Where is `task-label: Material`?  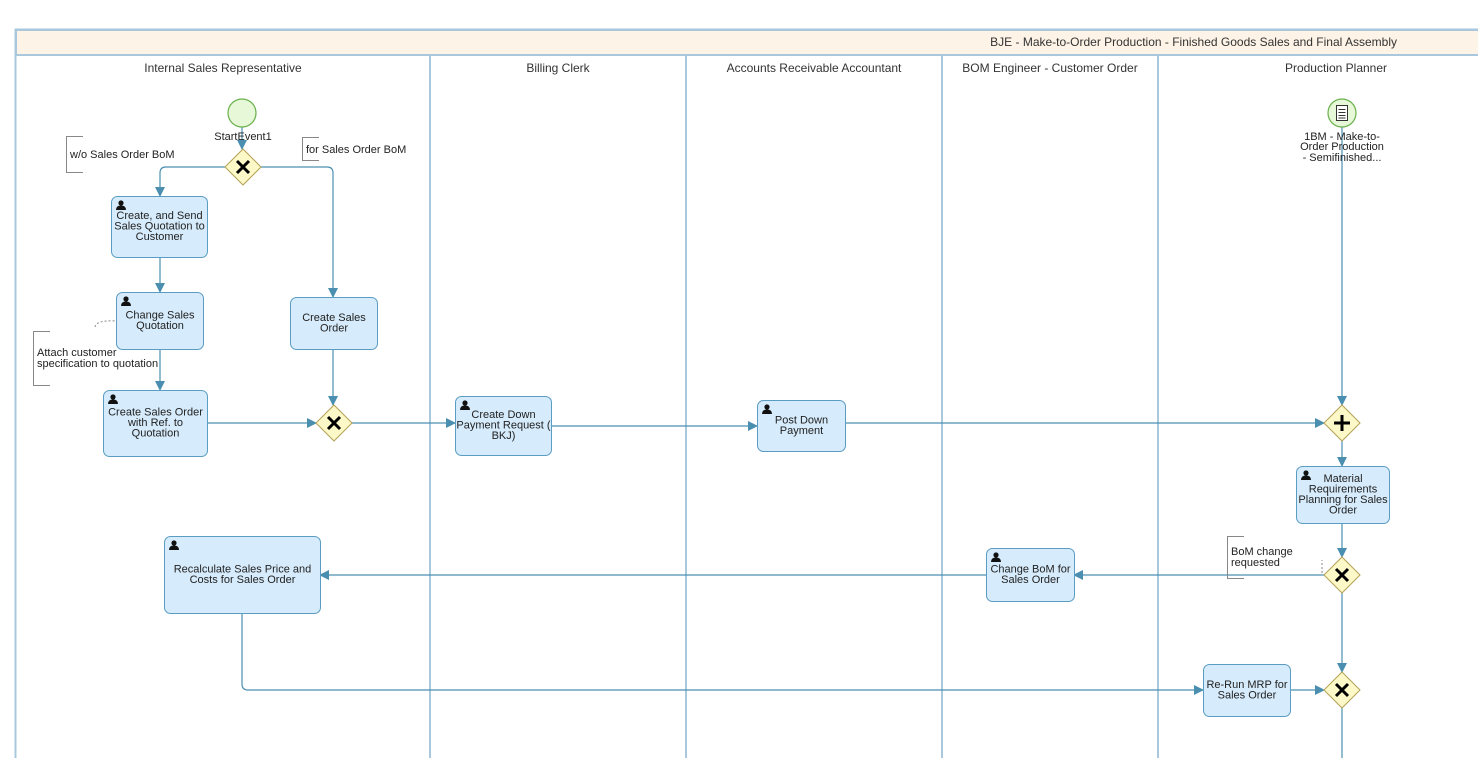 task-label: Material is located at coordinates (1342, 479).